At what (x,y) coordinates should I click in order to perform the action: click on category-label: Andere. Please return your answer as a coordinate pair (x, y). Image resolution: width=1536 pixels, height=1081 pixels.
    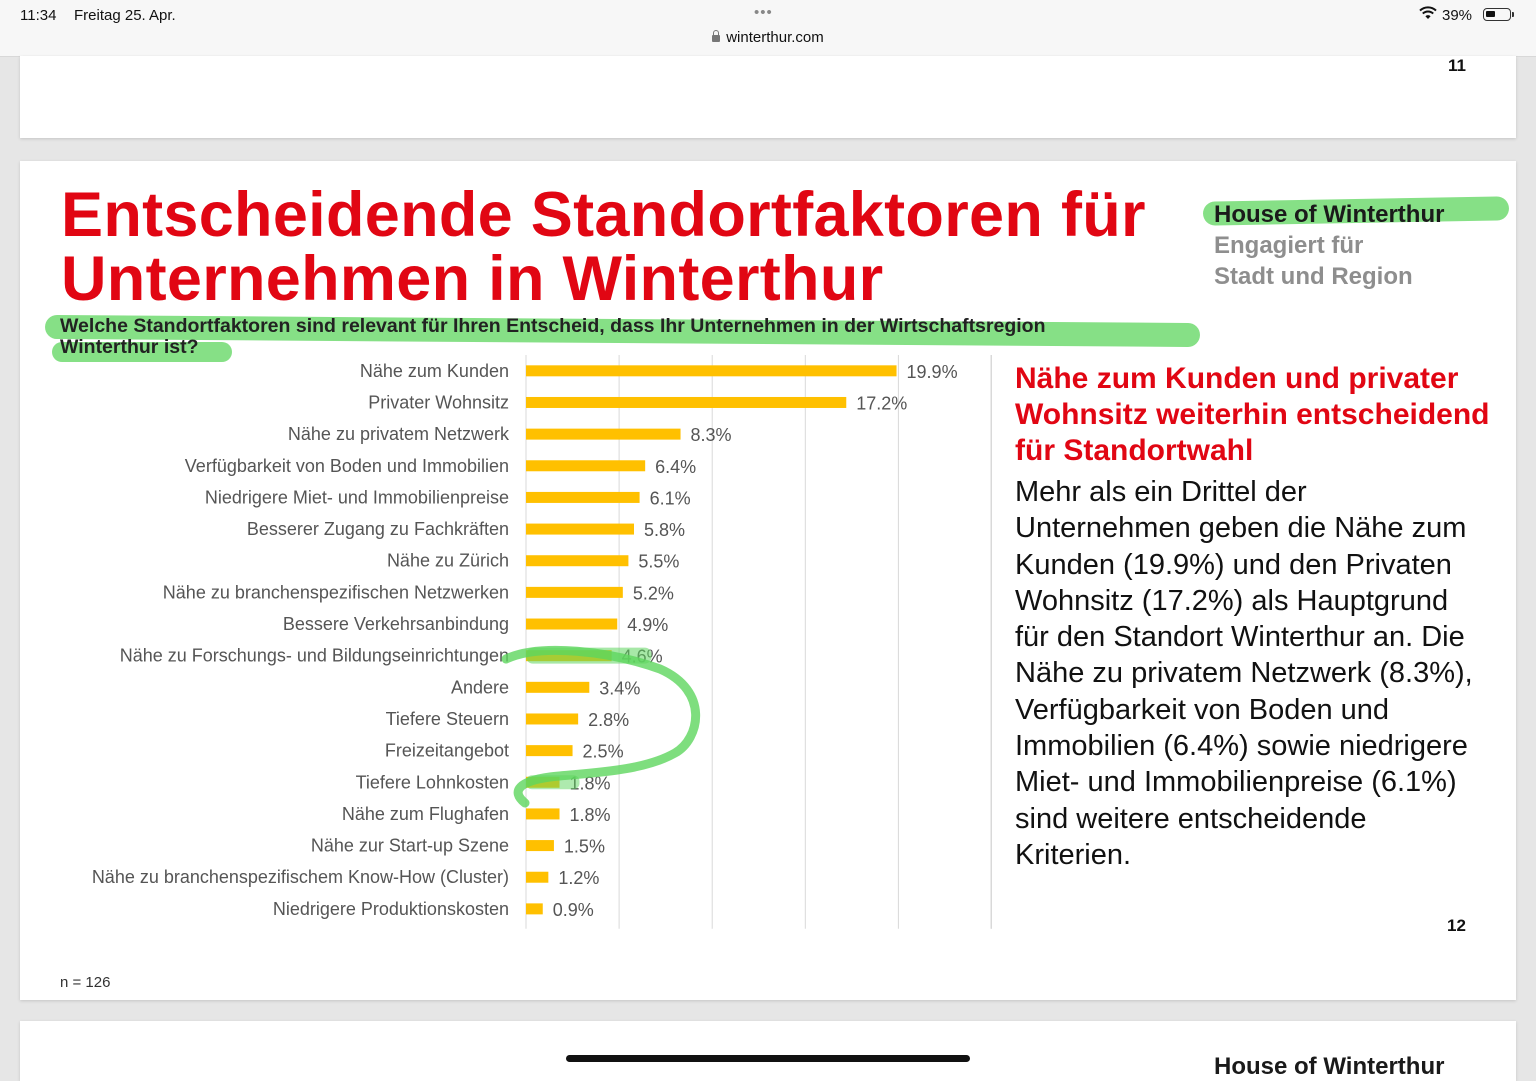
    Looking at the image, I should click on (480, 687).